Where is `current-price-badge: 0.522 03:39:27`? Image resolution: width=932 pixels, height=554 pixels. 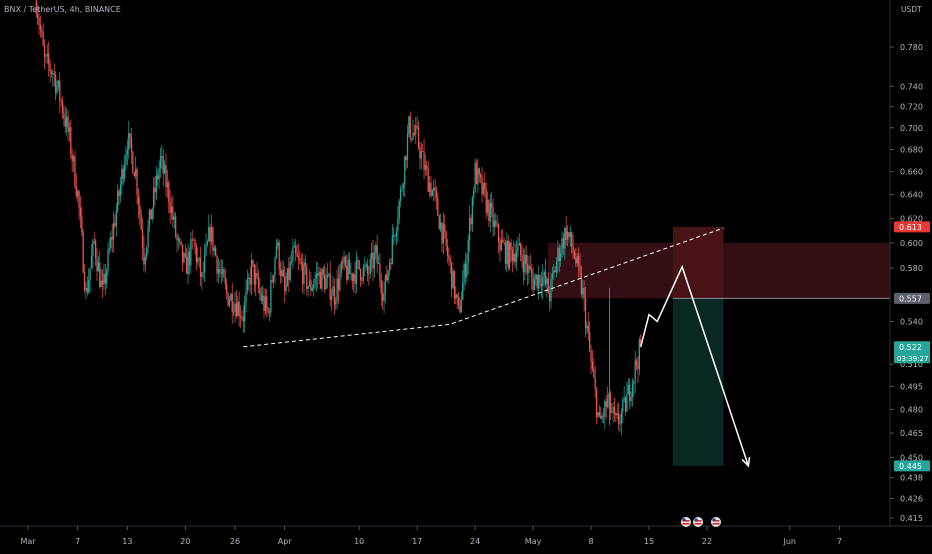
current-price-badge: 0.522 03:39:27 is located at coordinates (912, 352).